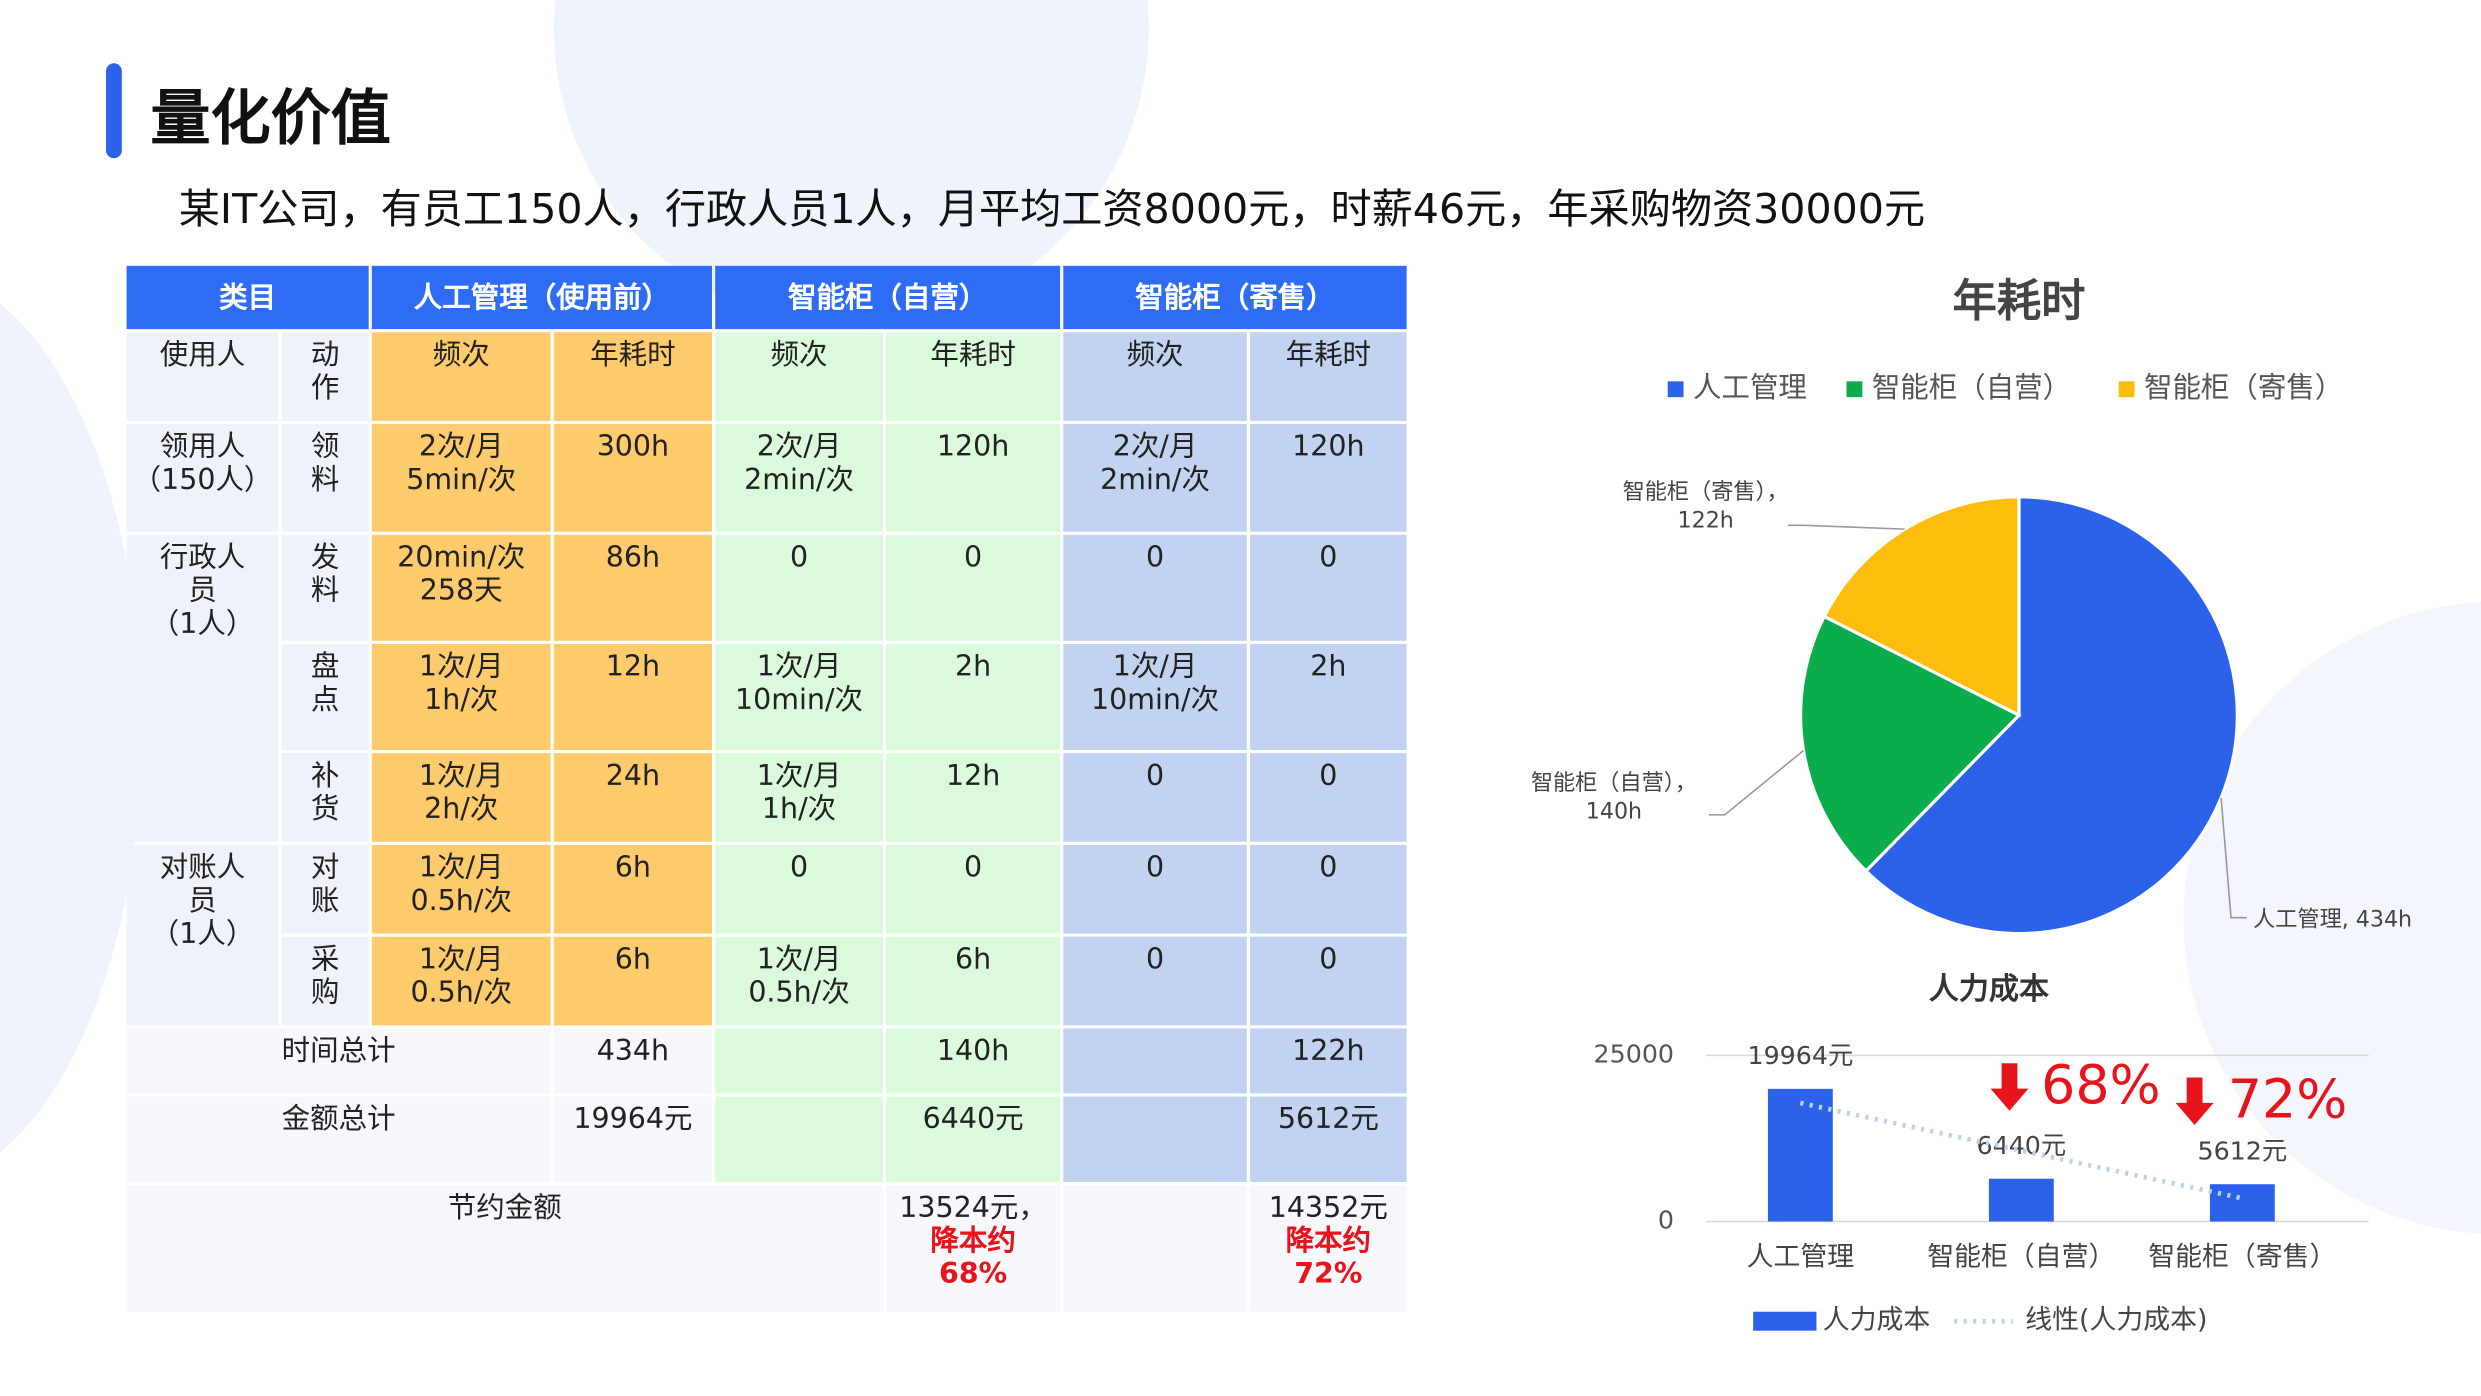 The width and height of the screenshot is (2481, 1396). What do you see at coordinates (338, 1061) in the screenshot?
I see `total-label: 时间总计` at bounding box center [338, 1061].